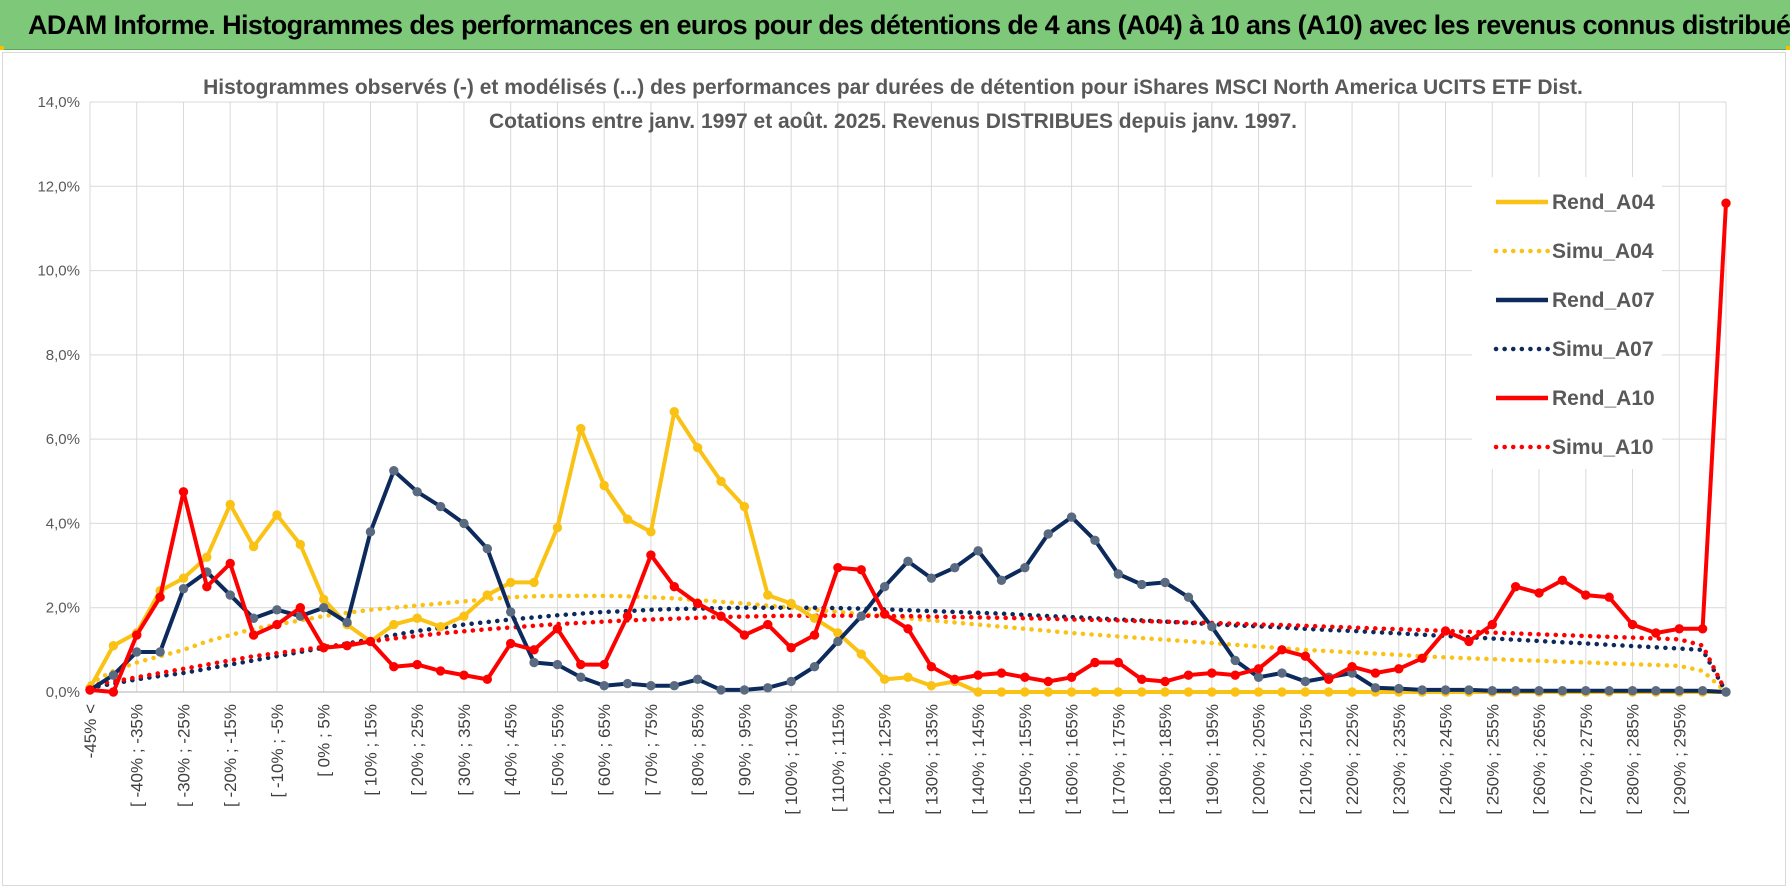 The image size is (1790, 888). What do you see at coordinates (58, 397) in the screenshot?
I see `y-axis-tick-labels: 0,0% 2,0% 4,0% 6,0% 8,0% 10,0% 12,0% 14,0%` at bounding box center [58, 397].